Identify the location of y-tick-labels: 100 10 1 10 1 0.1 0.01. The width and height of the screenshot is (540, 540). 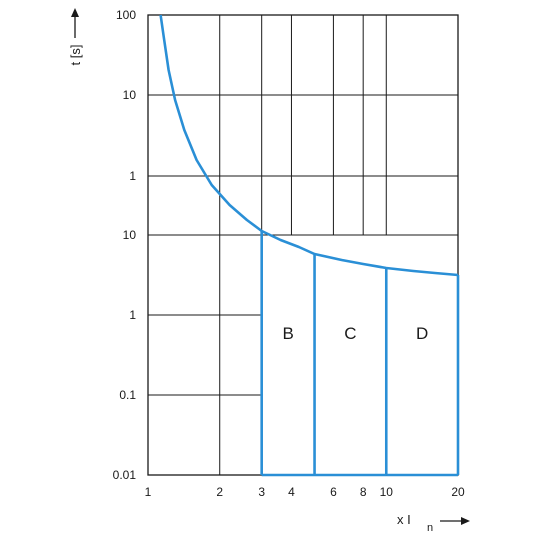
(125, 245).